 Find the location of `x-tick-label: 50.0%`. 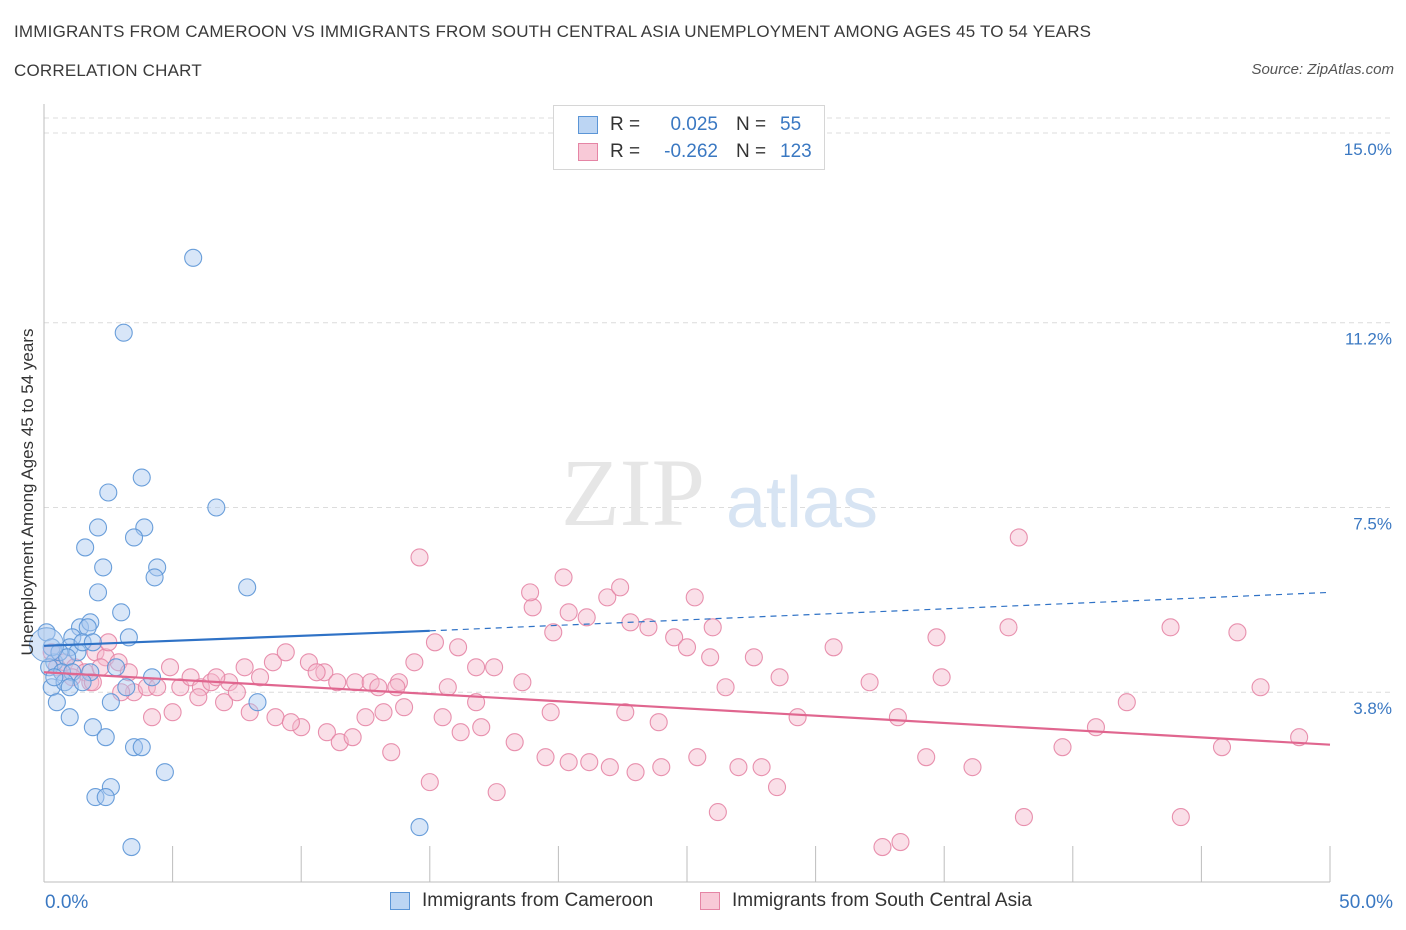

x-tick-label: 50.0% is located at coordinates (1366, 902).